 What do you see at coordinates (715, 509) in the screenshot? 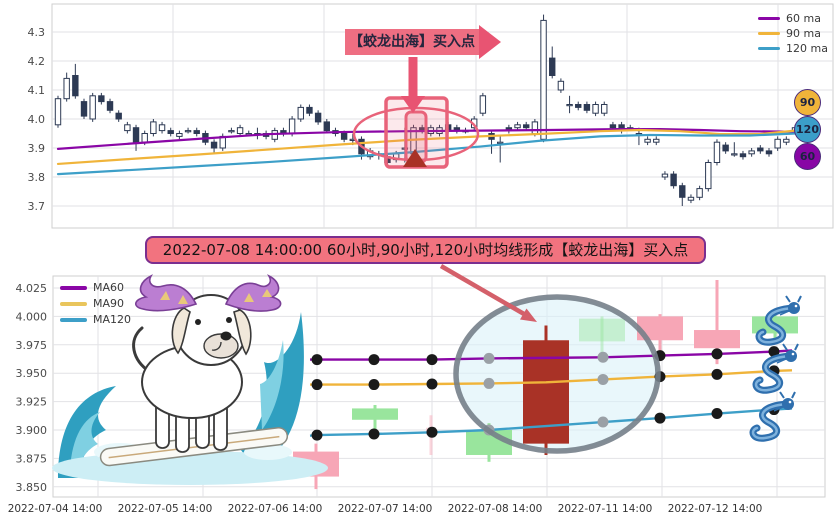
I see `x-tick-label: 2022-07-12 14:00` at bounding box center [715, 509].